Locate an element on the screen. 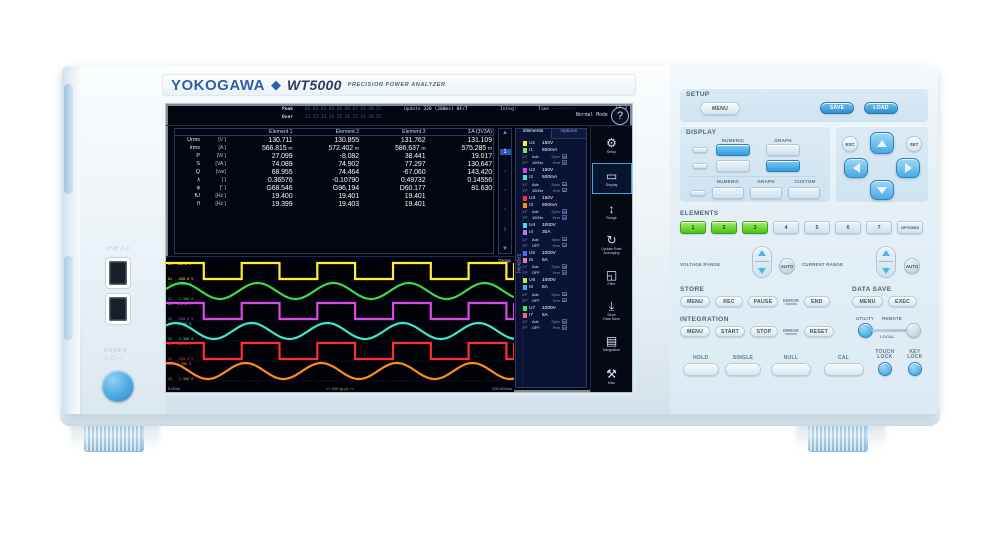 This screenshot has height=540, width=1000. element-button-6: 6 is located at coordinates (848, 227).